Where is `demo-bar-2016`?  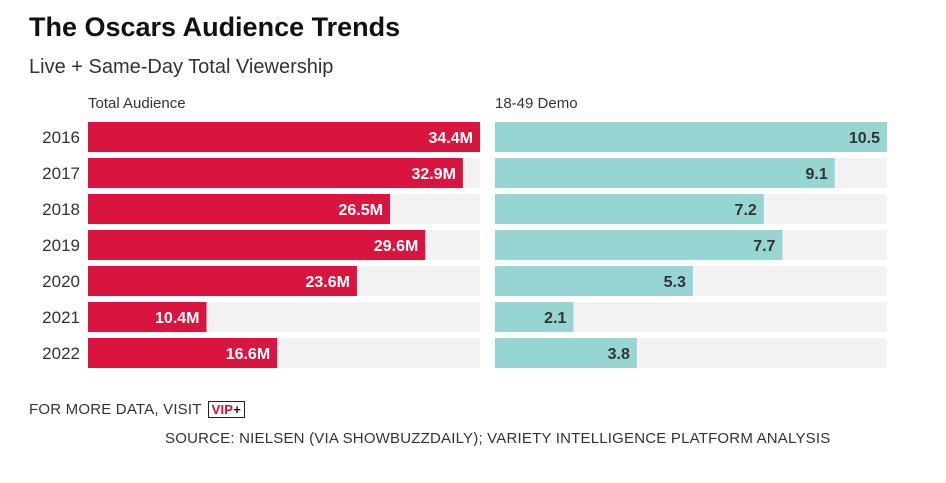
demo-bar-2016 is located at coordinates (691, 137).